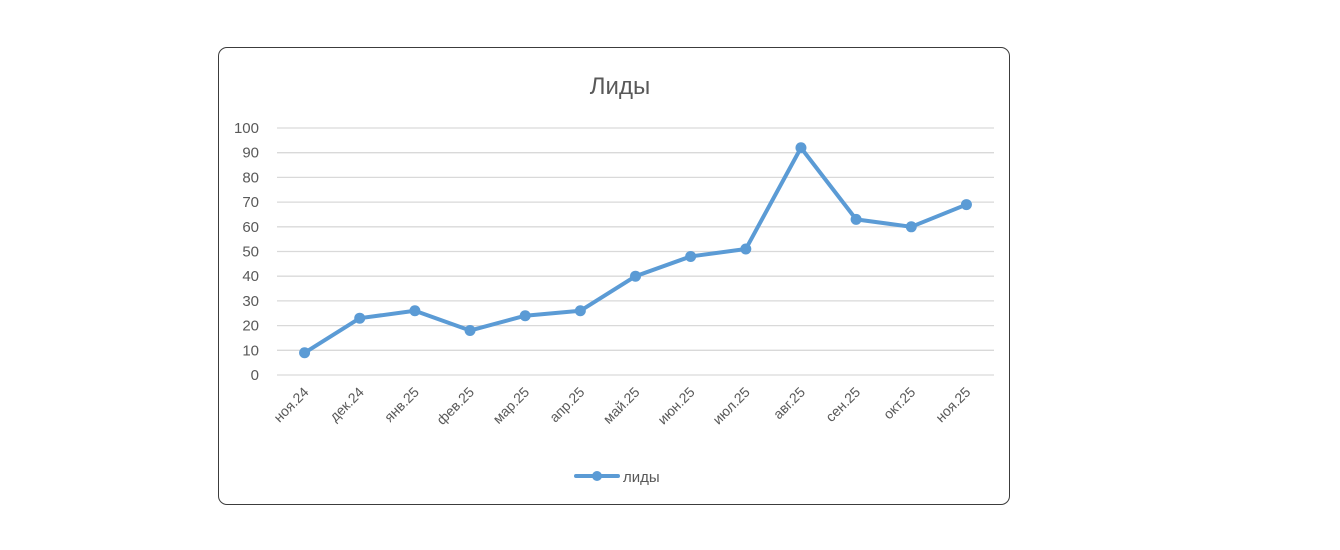  Describe the element at coordinates (455, 406) in the screenshot. I see `x-tick-label: фев.25` at that location.